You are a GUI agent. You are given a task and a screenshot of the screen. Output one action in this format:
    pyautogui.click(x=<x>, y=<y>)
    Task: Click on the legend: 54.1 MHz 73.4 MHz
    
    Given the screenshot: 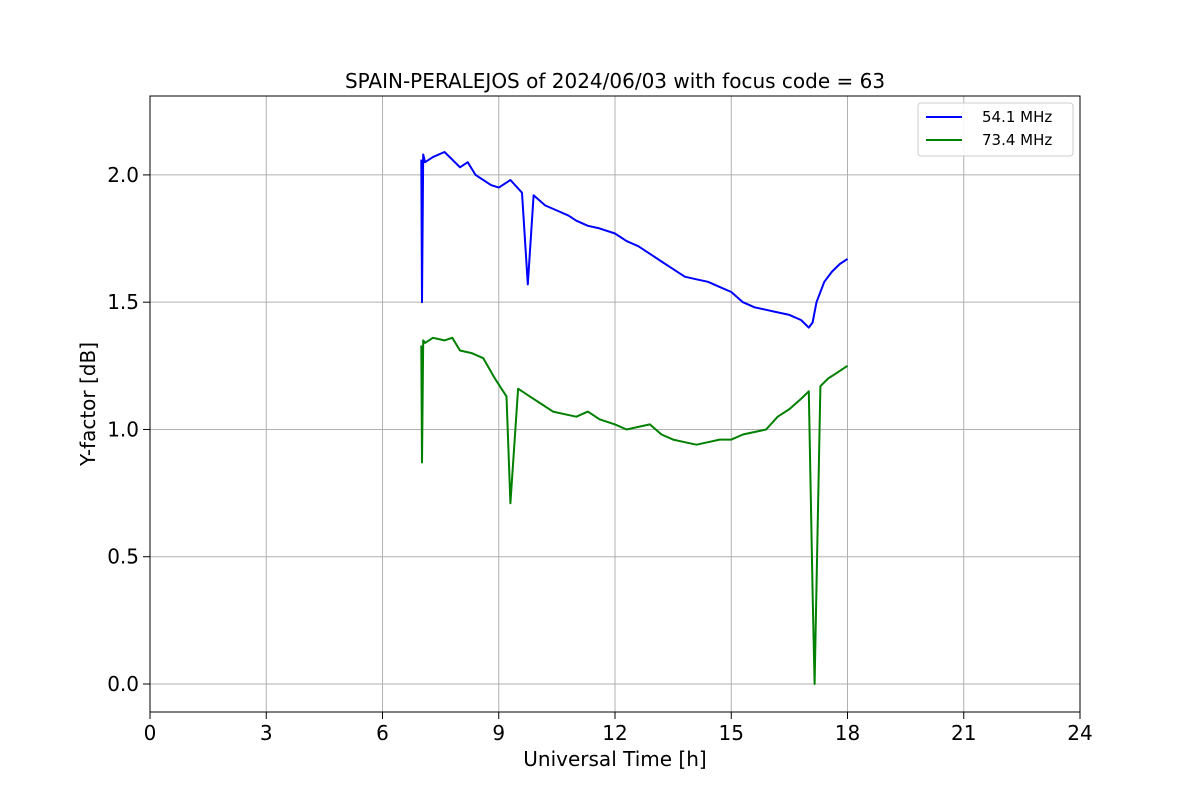 What is the action you would take?
    pyautogui.click(x=995, y=129)
    